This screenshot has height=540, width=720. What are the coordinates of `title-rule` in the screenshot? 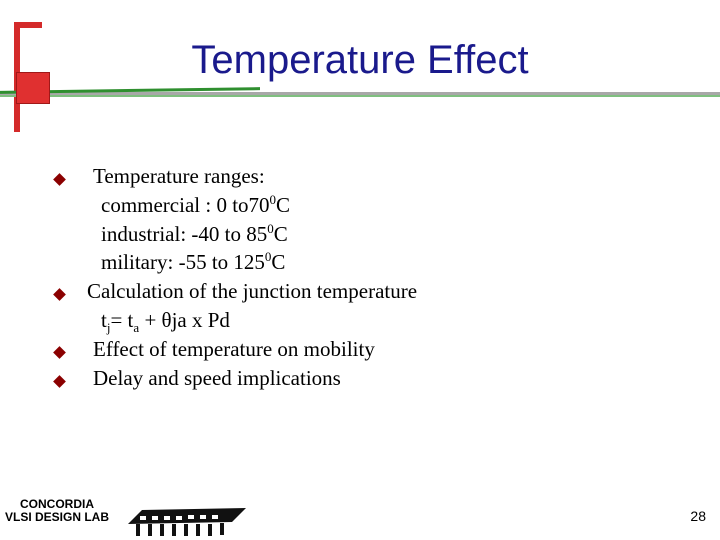 It's located at (360, 94).